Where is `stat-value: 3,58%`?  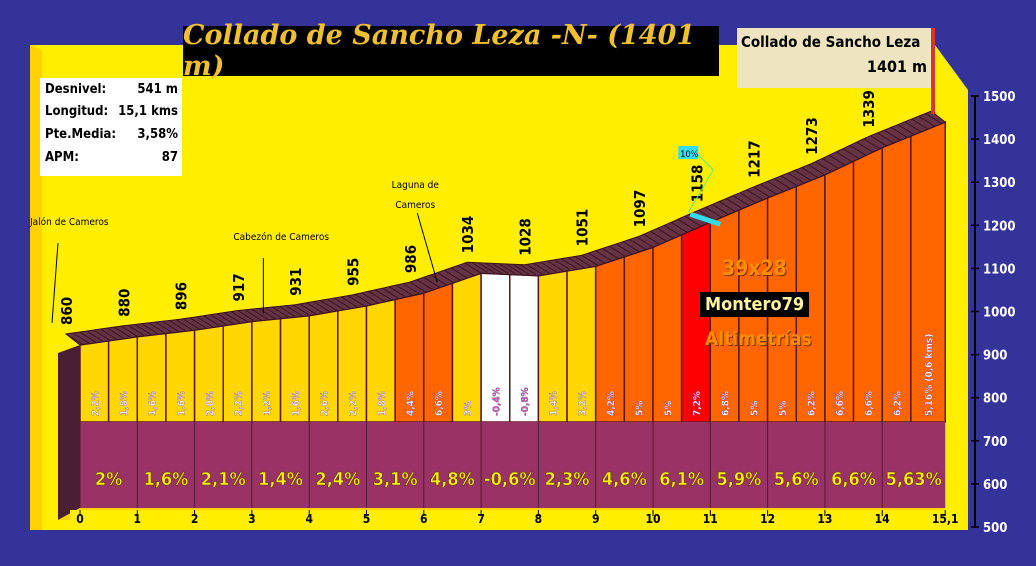 stat-value: 3,58% is located at coordinates (157, 134).